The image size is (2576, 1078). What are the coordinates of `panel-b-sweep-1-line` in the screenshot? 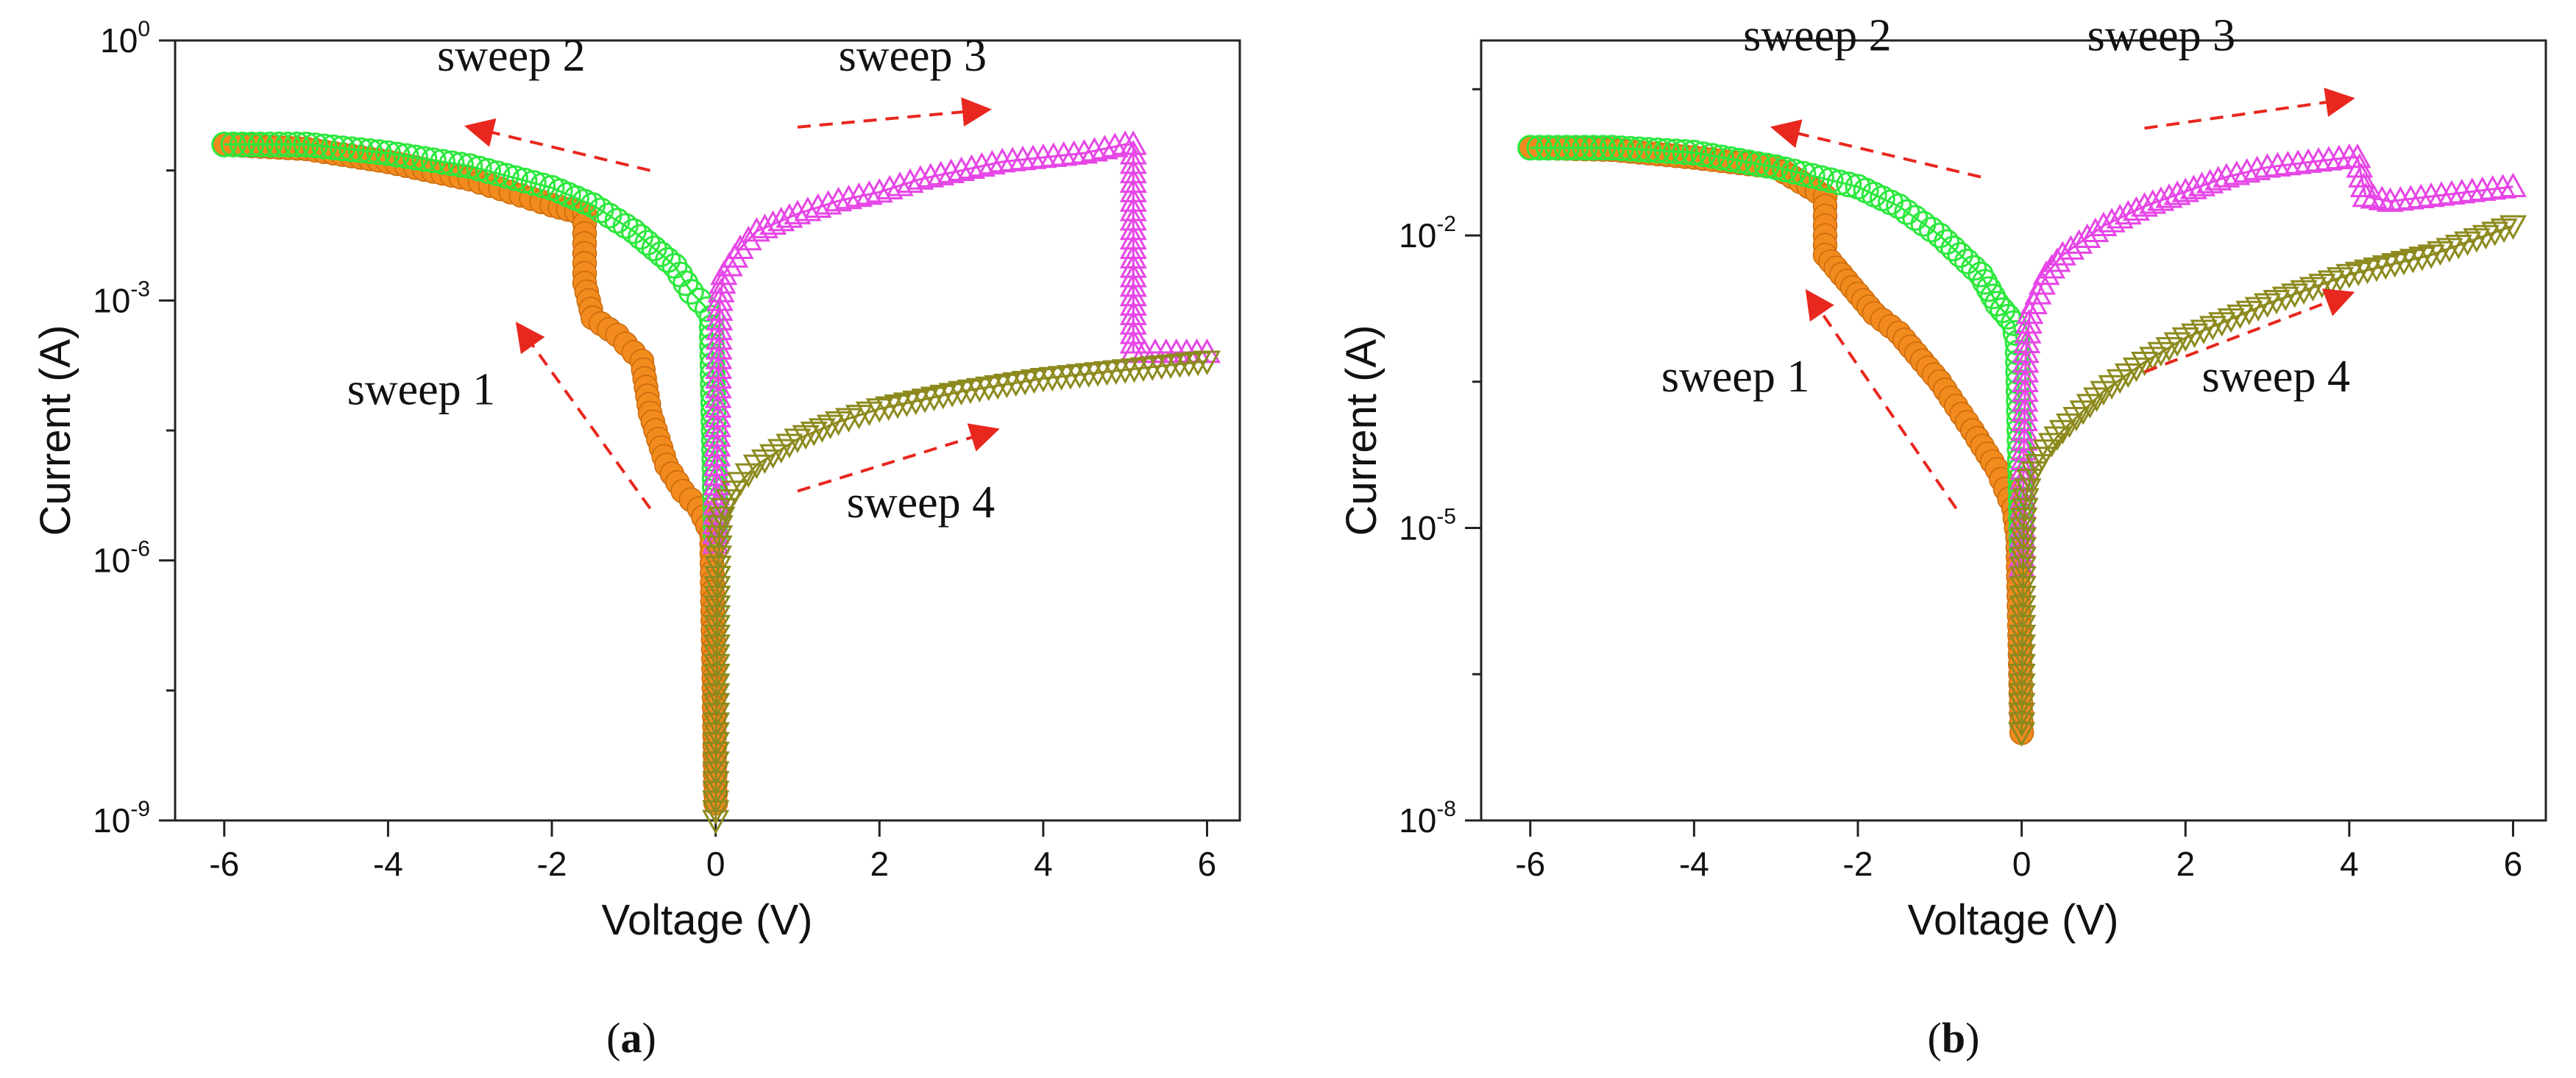 It's located at (1776, 440).